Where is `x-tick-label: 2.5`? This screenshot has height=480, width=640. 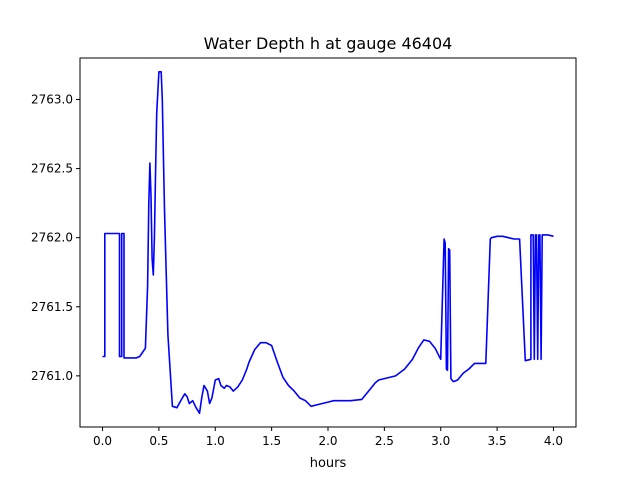
x-tick-label: 2.5 is located at coordinates (384, 441).